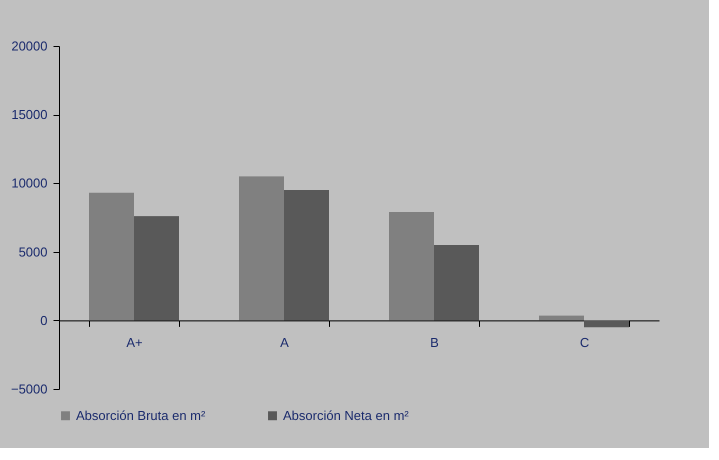  I want to click on x-tick-label: A, so click(285, 342).